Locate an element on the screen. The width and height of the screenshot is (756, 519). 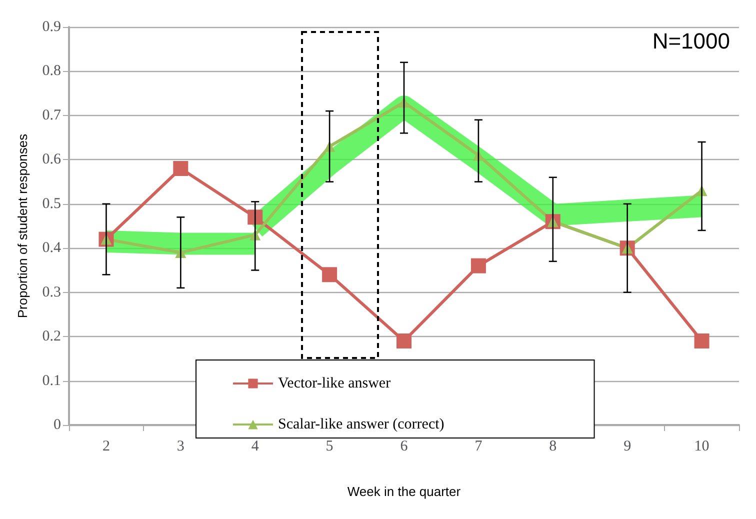
legend-label: Scalar-like answer (correct) is located at coordinates (361, 424).